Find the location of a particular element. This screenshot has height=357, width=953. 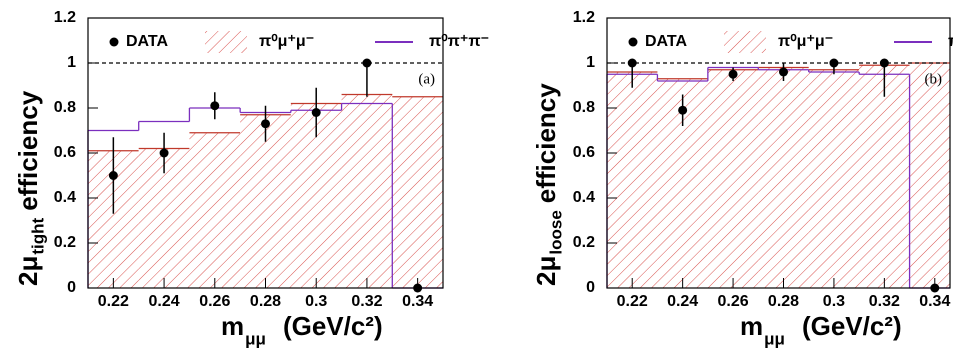

y-axis-label: 2μ tight efficiency is located at coordinates (30, 188).